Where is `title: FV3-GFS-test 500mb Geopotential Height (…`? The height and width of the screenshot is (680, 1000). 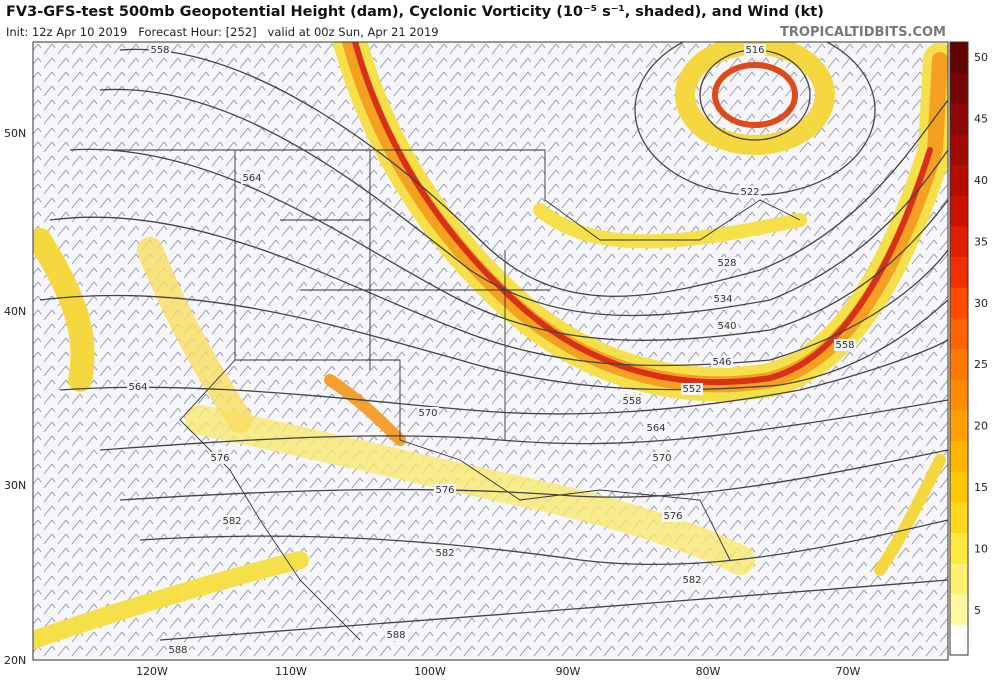
title: FV3-GFS-test 500mb Geopotential Height (… is located at coordinates (415, 12).